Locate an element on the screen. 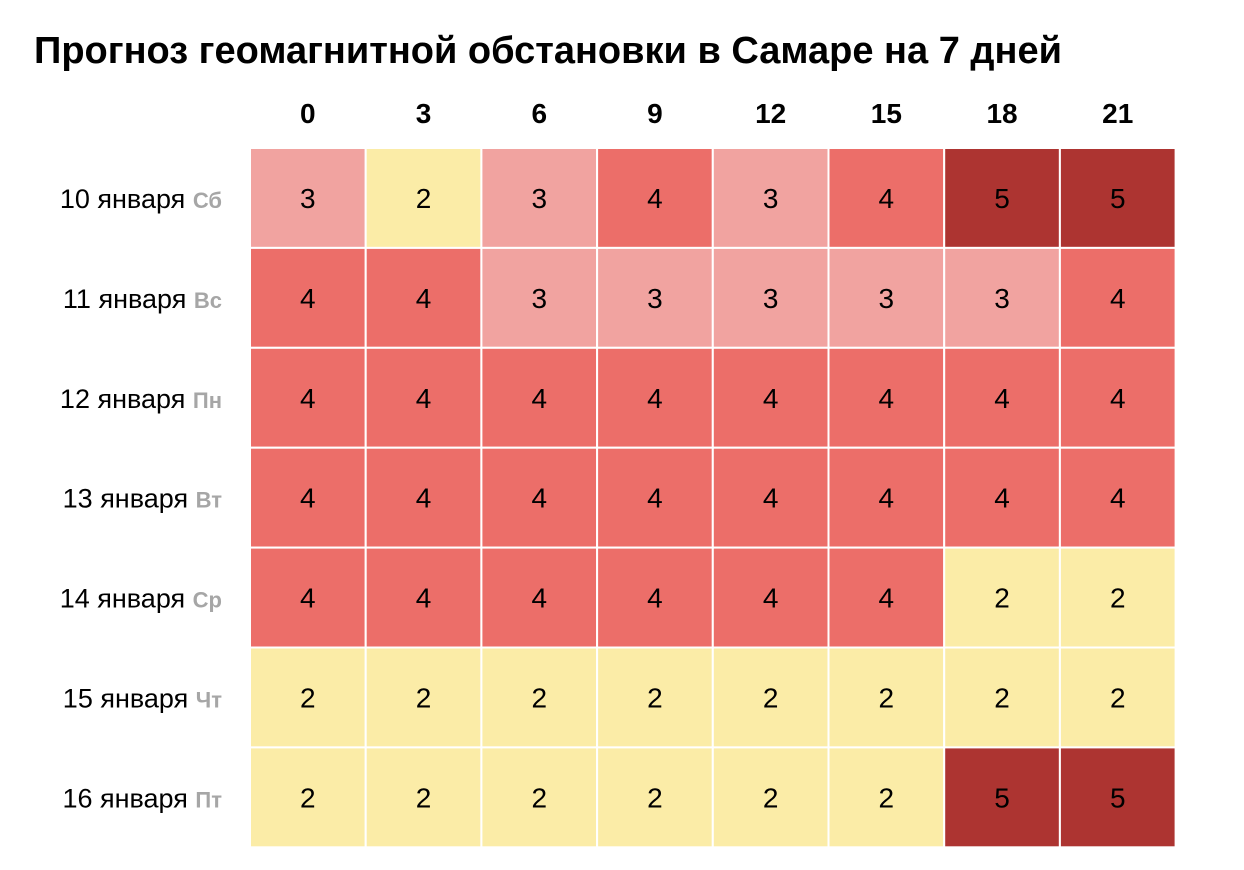 The width and height of the screenshot is (1244, 870). row-weekday: Вс is located at coordinates (208, 300).